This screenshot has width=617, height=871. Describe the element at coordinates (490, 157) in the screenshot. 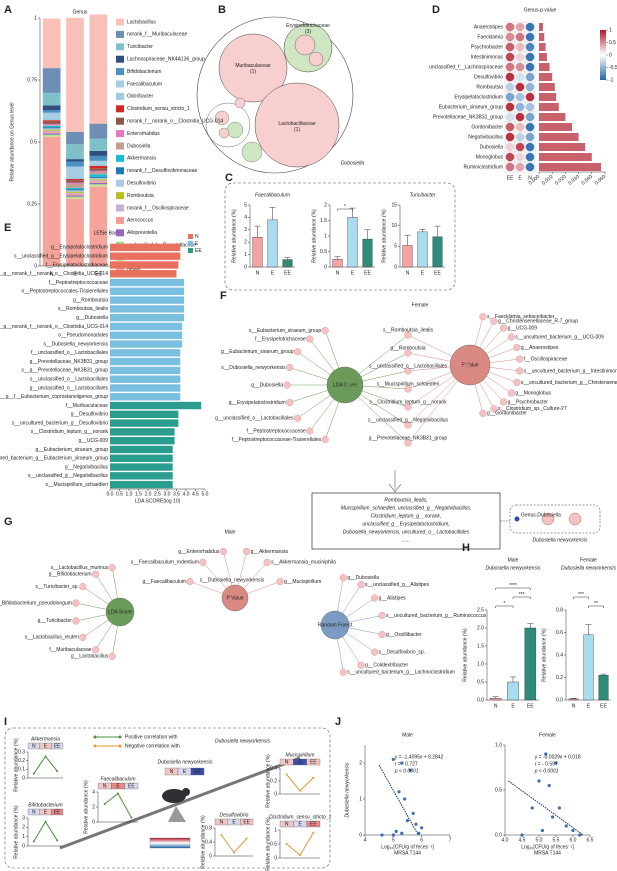

I see `row-label: Monoglobus` at that location.